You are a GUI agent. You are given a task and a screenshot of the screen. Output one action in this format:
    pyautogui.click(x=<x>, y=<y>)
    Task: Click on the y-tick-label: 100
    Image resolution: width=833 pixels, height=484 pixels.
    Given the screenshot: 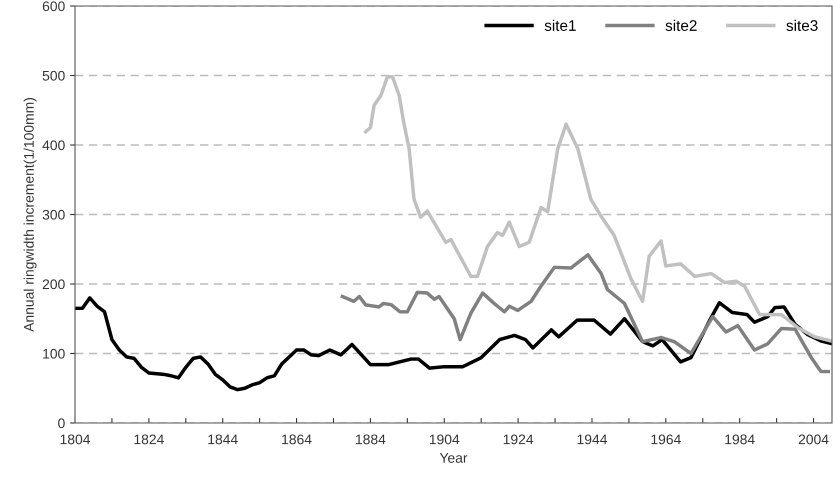 What is the action you would take?
    pyautogui.click(x=54, y=353)
    